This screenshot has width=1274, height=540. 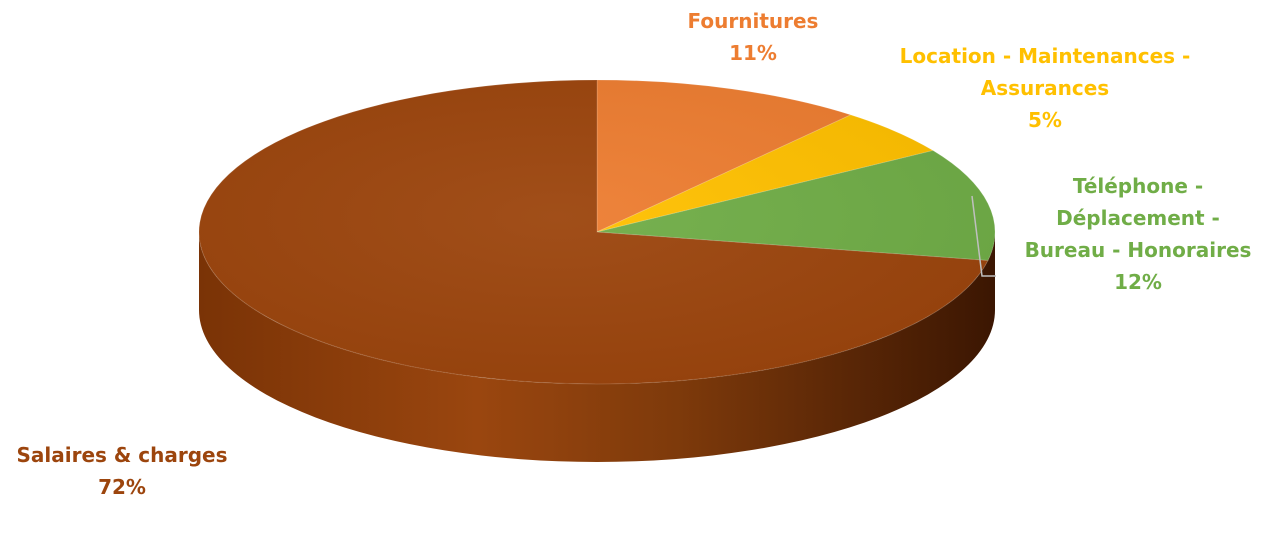 I want to click on data-label-category-1-line-0: Location - Maintenances -, so click(x=1045, y=56).